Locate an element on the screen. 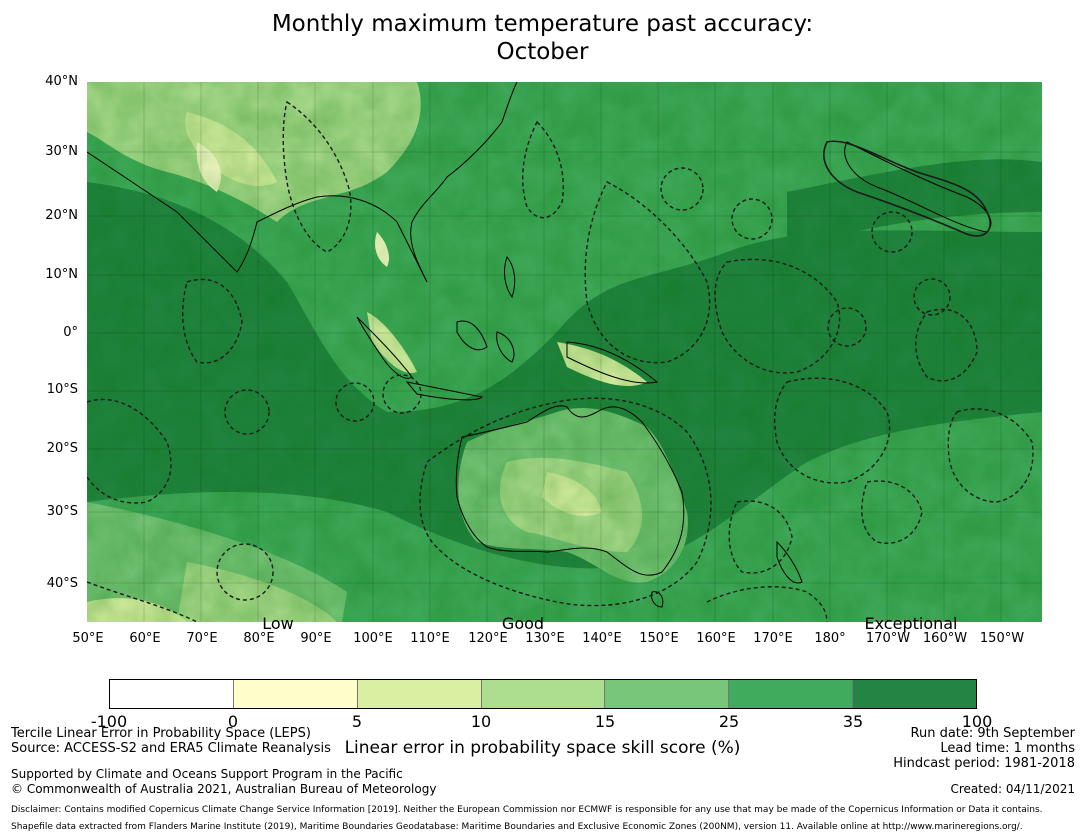  colorbar-tick: 0 is located at coordinates (233, 721).